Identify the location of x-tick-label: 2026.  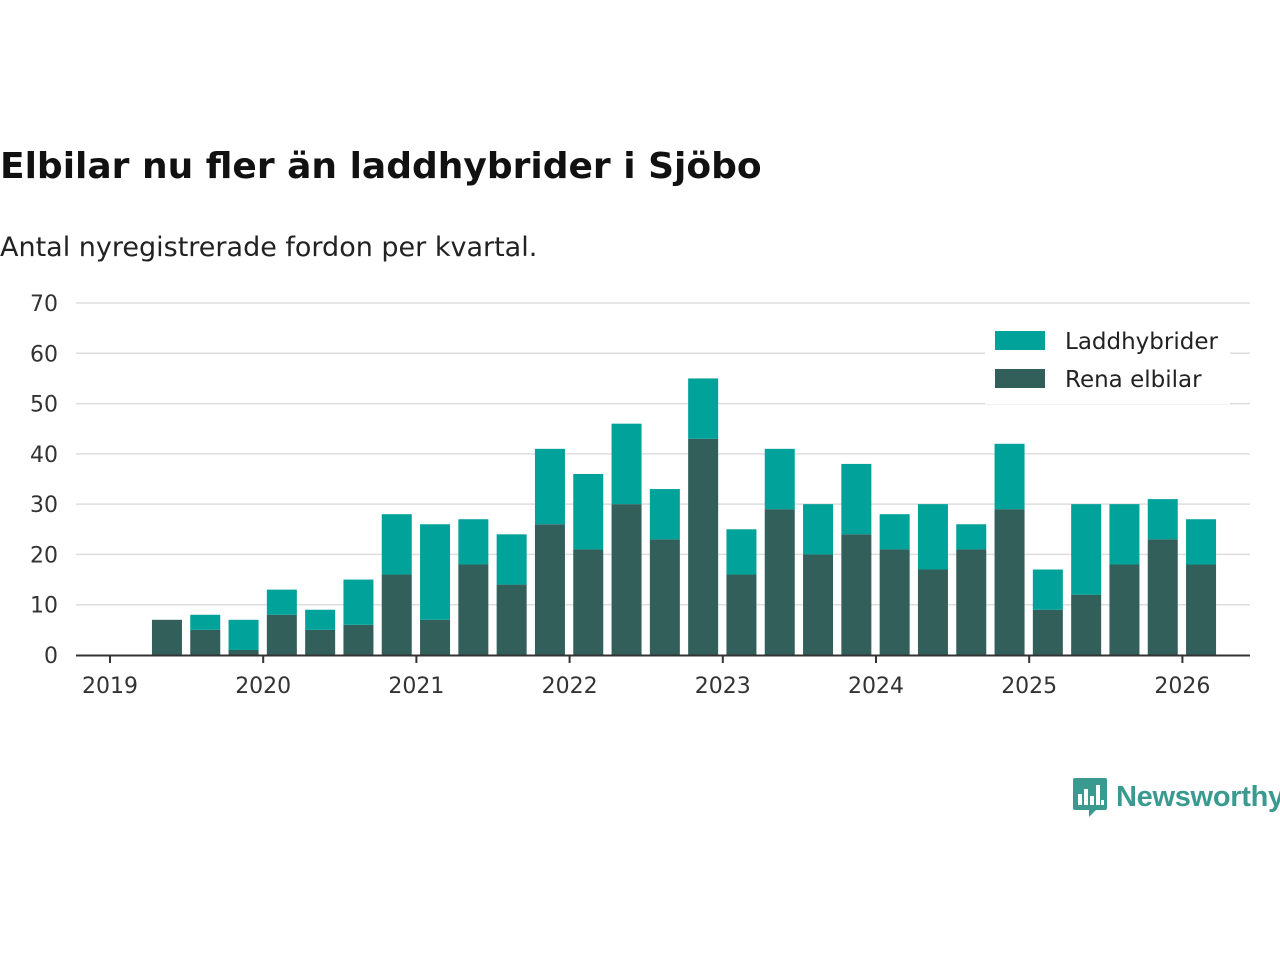
(1182, 686).